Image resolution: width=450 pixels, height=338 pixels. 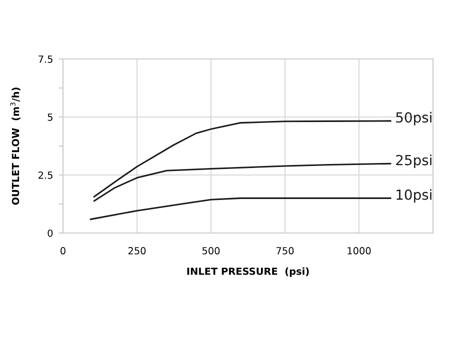 I want to click on y-tick-label: 5, so click(x=50, y=117).